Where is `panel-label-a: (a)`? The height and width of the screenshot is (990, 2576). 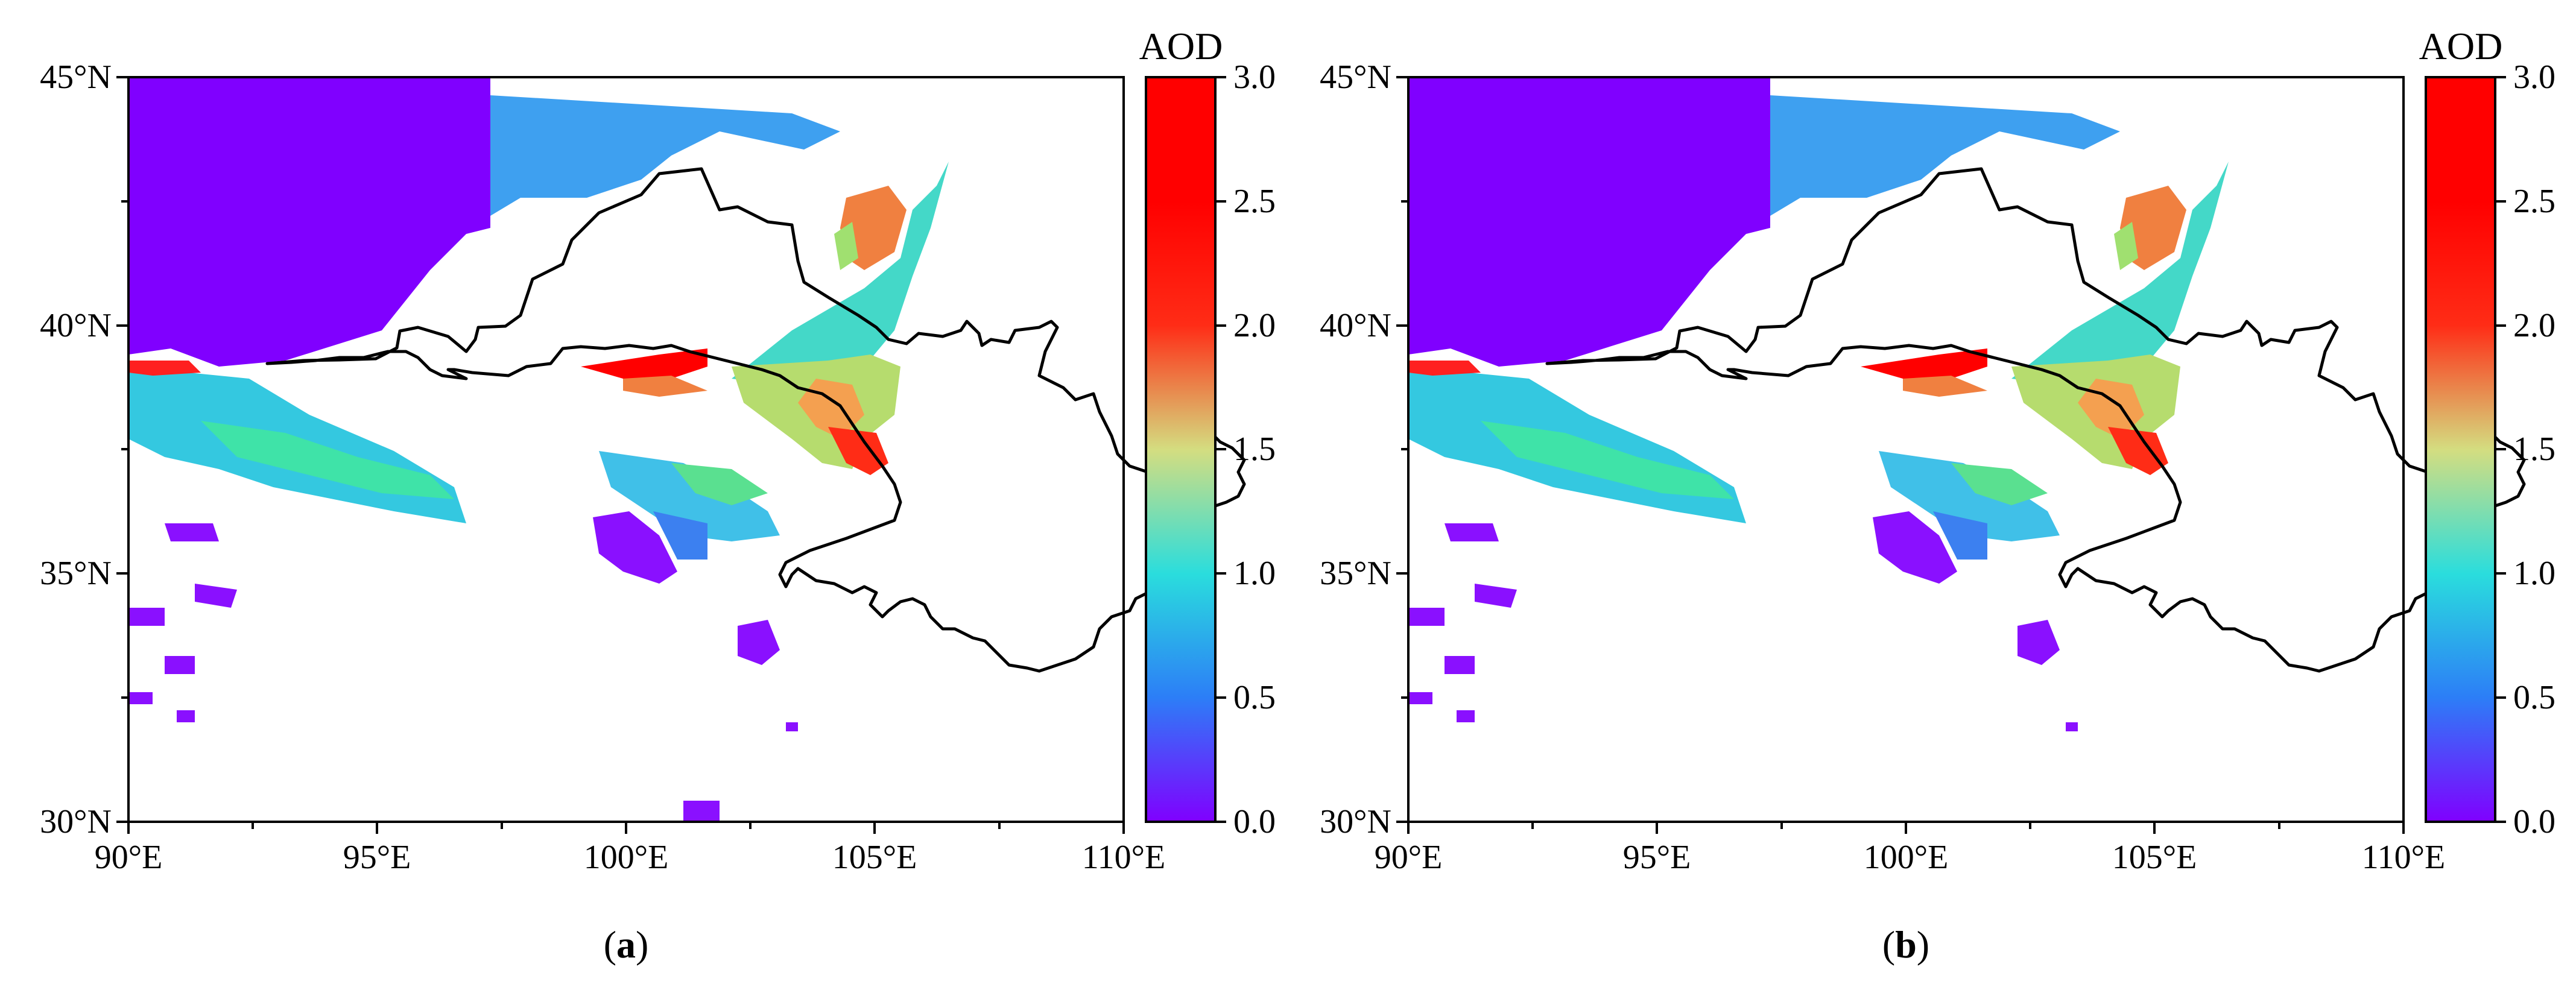 panel-label-a: (a) is located at coordinates (626, 945).